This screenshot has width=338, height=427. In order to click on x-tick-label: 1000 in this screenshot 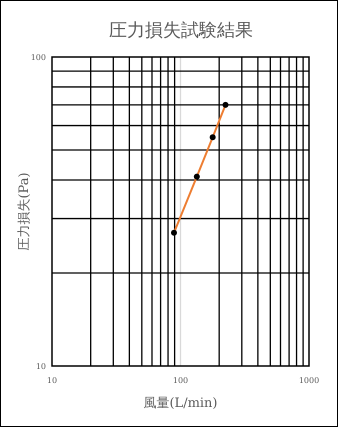, I will do `click(309, 380)`.